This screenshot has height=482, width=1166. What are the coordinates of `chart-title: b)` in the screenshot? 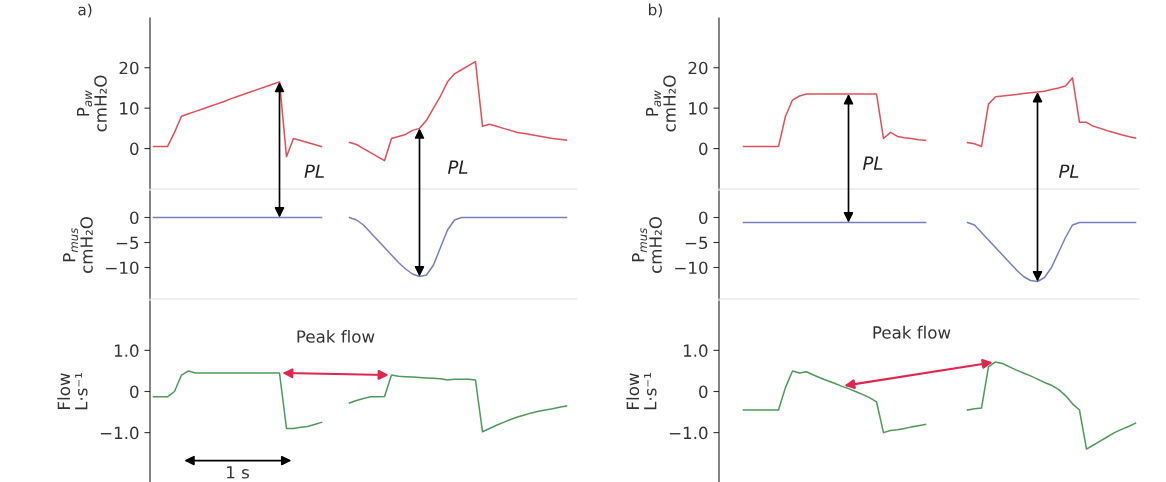 It's located at (655, 10).